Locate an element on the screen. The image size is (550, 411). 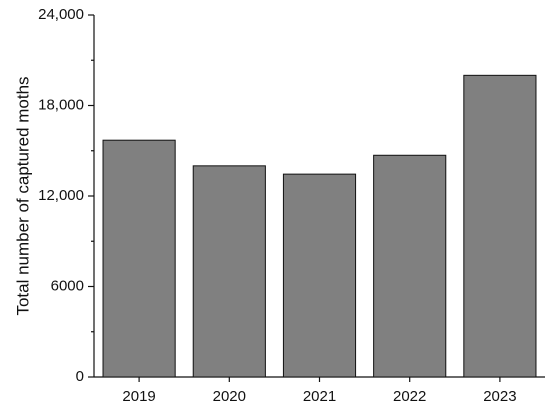
x-tick-label: 2023 is located at coordinates (499, 396).